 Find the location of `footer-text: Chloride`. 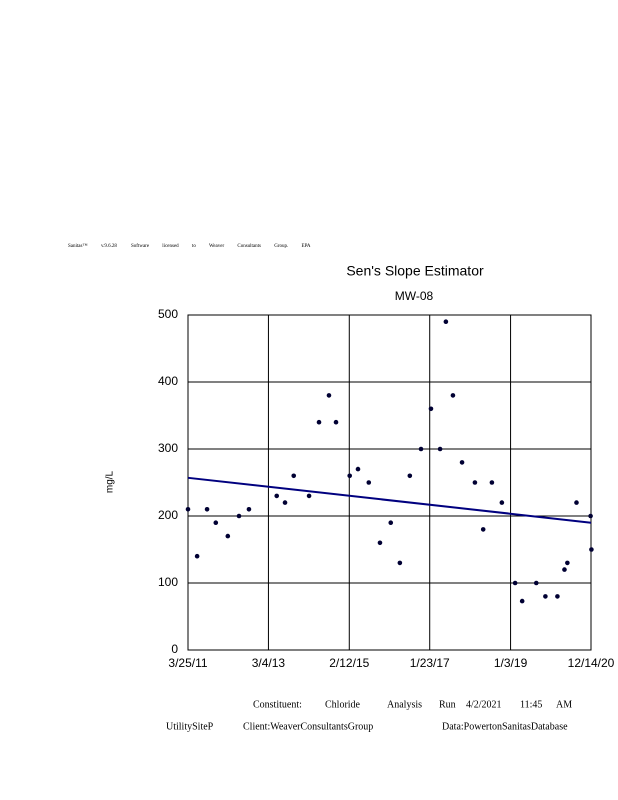

footer-text: Chloride is located at coordinates (343, 704).